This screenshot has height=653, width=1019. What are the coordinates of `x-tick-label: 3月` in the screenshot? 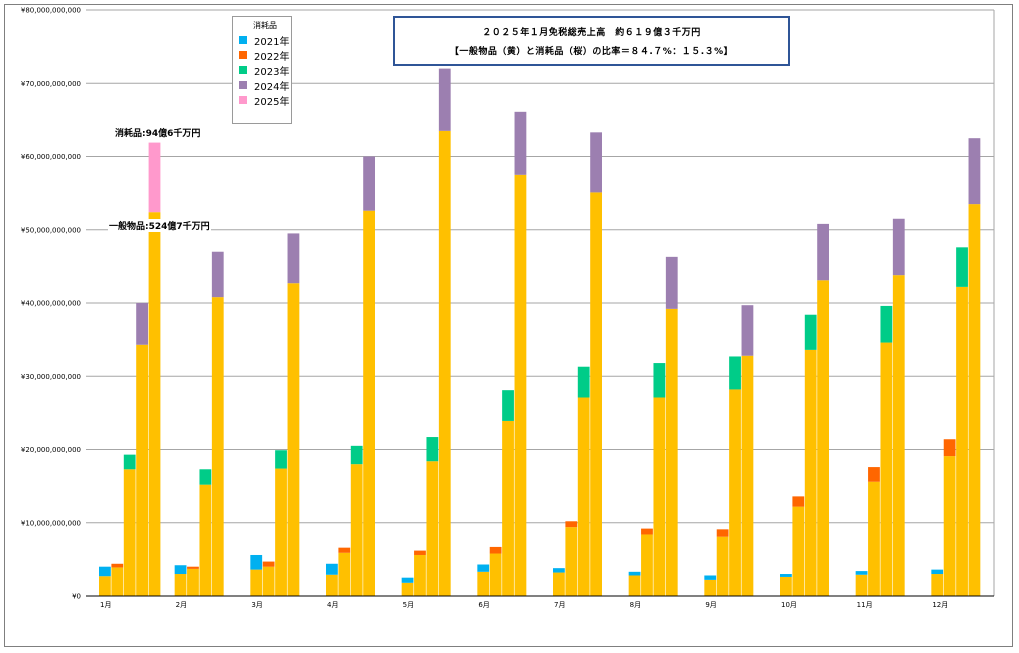 It's located at (256, 605).